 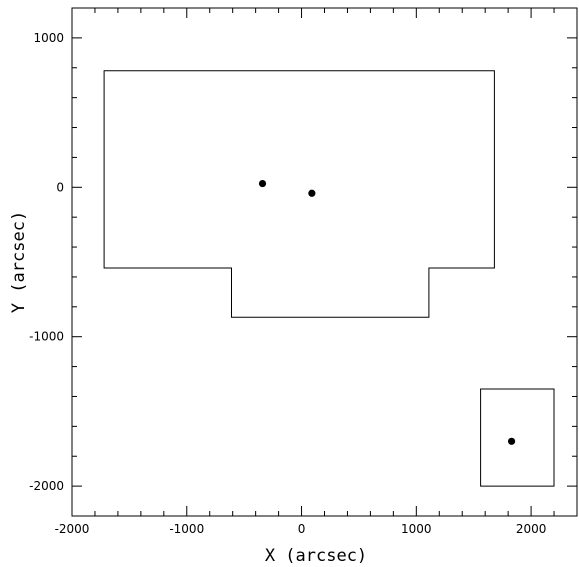 What do you see at coordinates (19, 262) in the screenshot?
I see `y-axis-label: Y (arcsec)` at bounding box center [19, 262].